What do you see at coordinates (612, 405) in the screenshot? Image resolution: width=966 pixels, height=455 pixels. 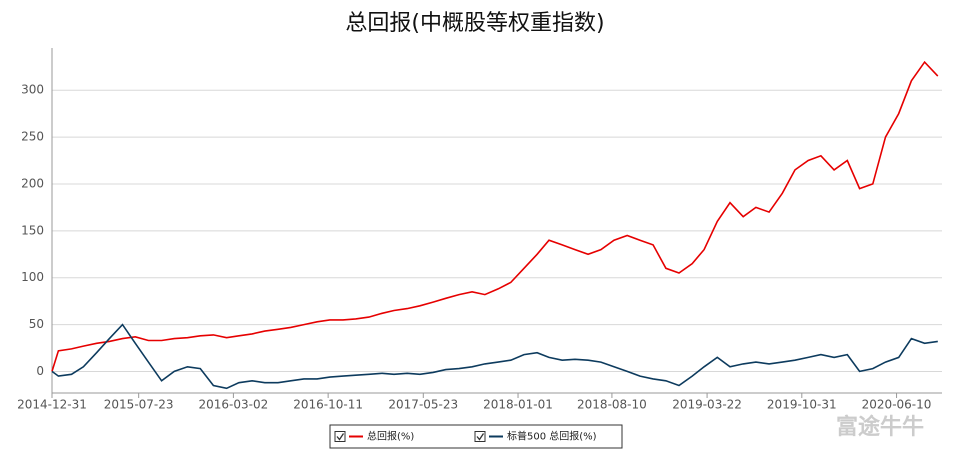 I see `x-tick-label: 2018-08-10` at bounding box center [612, 405].